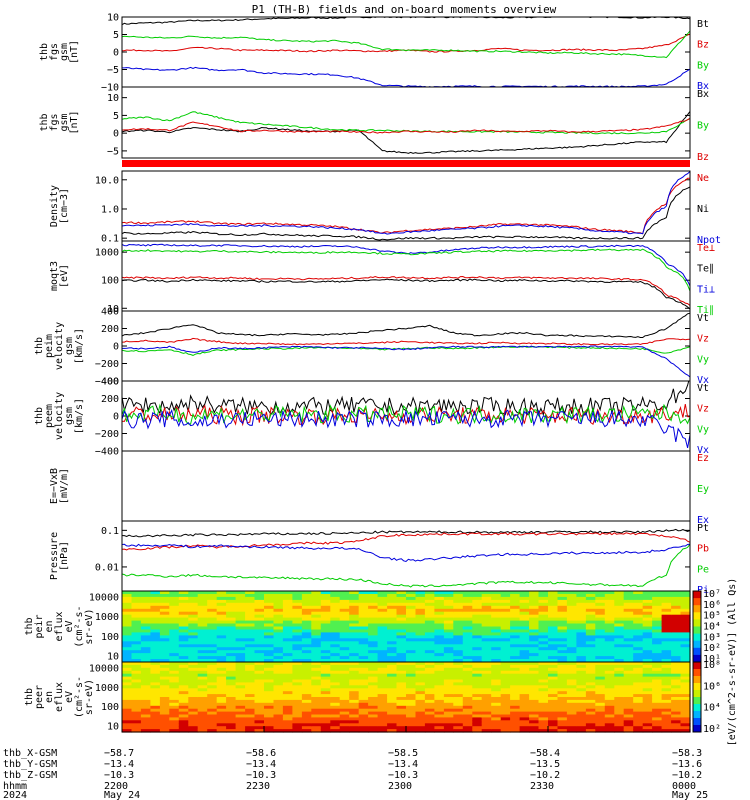 This screenshot has width=750, height=800. I want to click on colorbar-cell, so click(697, 722).